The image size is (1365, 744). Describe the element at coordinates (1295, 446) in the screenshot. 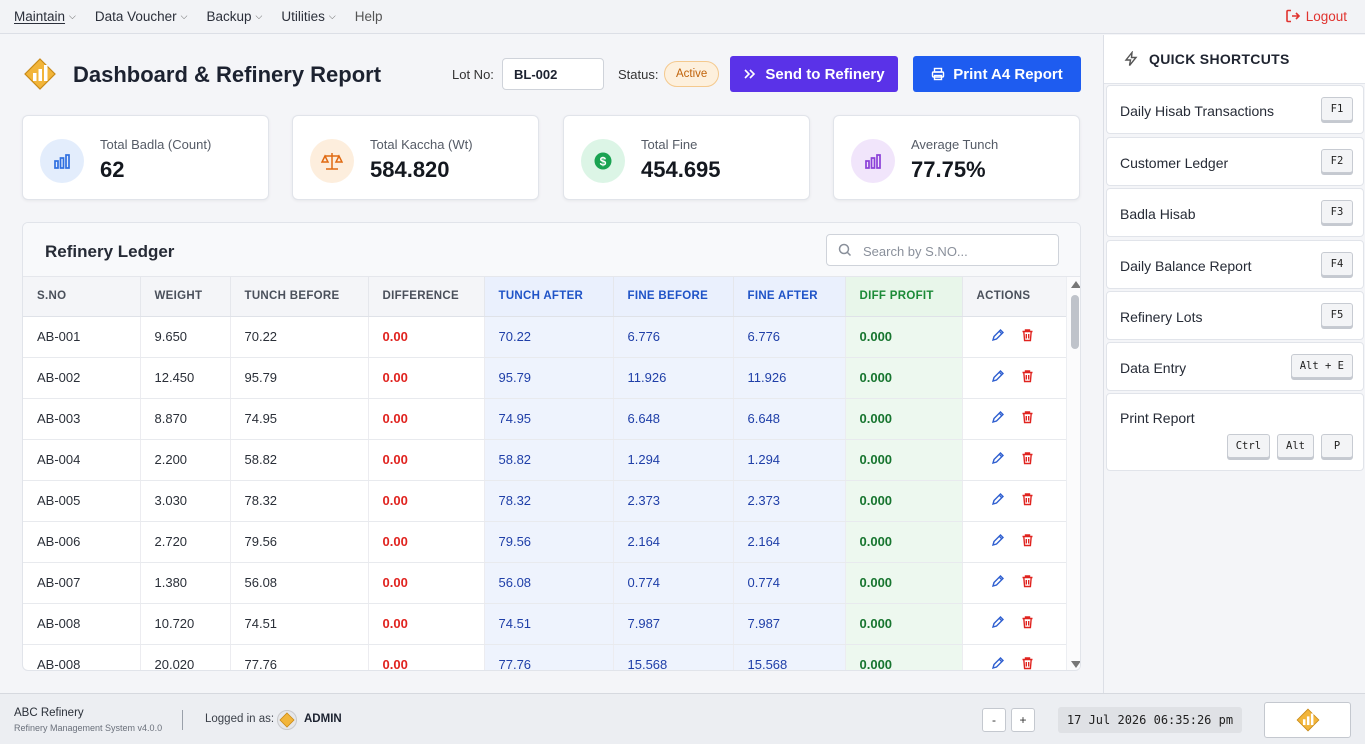

I see `key-badge: Alt` at that location.